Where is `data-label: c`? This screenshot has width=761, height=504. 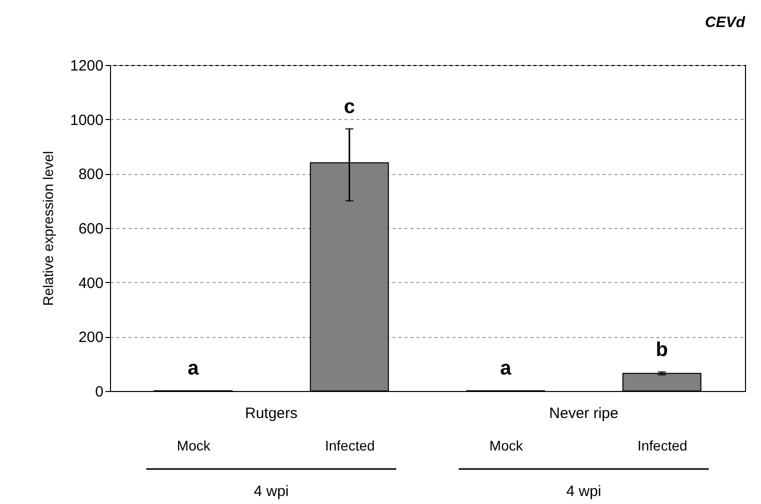
data-label: c is located at coordinates (349, 107).